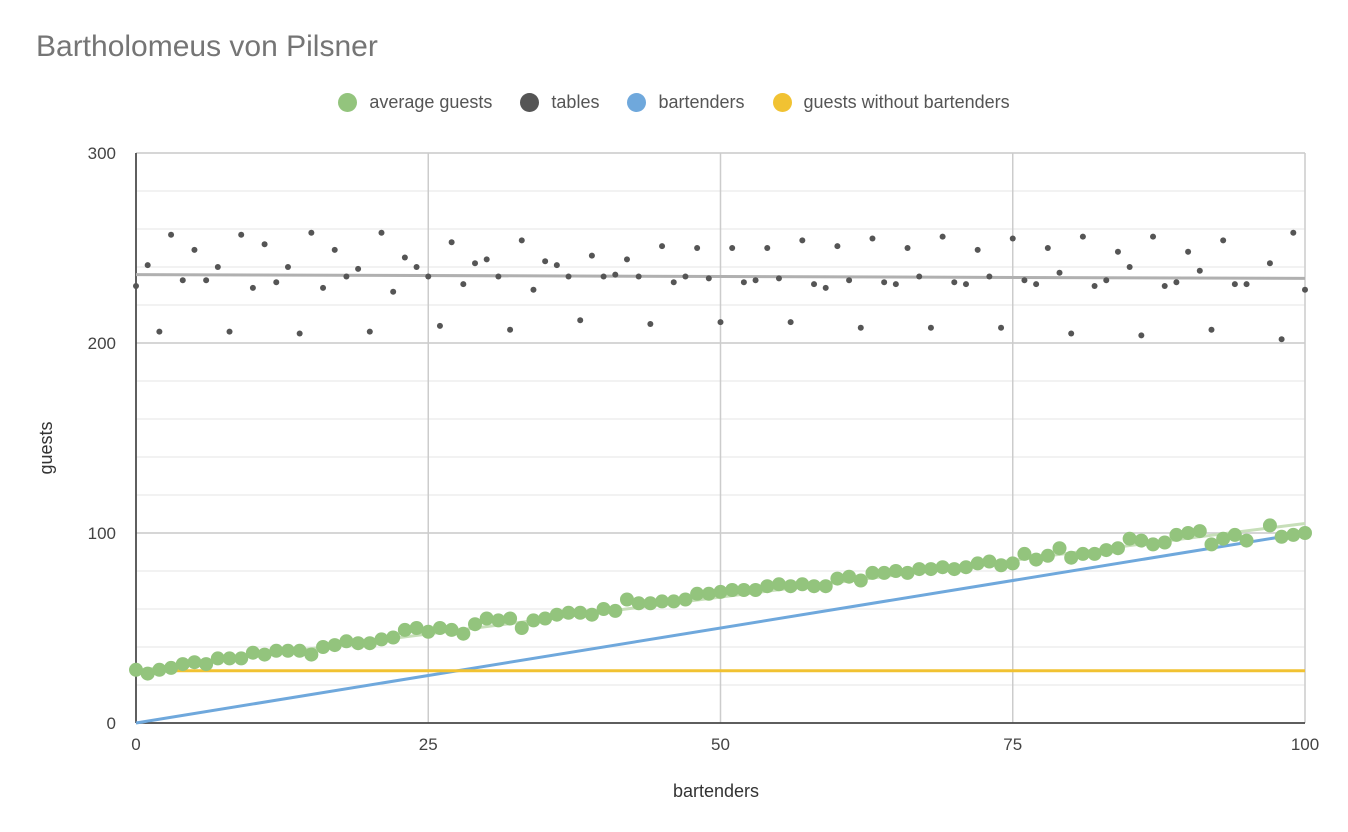 The image size is (1348, 832). What do you see at coordinates (782, 102) in the screenshot?
I see `legend-swatch-guests-without-bartenders` at bounding box center [782, 102].